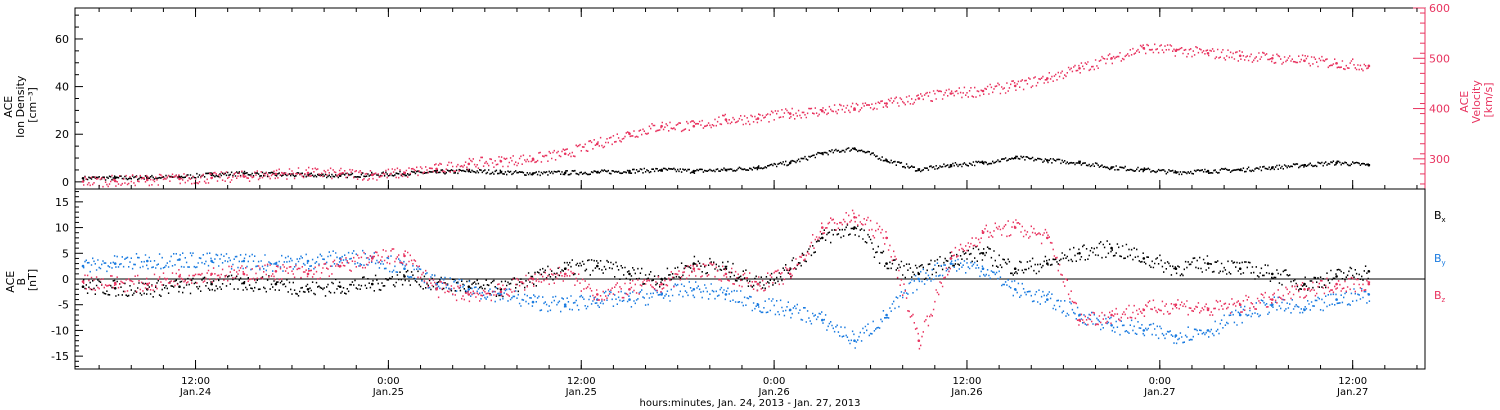  What do you see at coordinates (773, 392) in the screenshot?
I see `x-tick-date-3: Jan.26` at bounding box center [773, 392].